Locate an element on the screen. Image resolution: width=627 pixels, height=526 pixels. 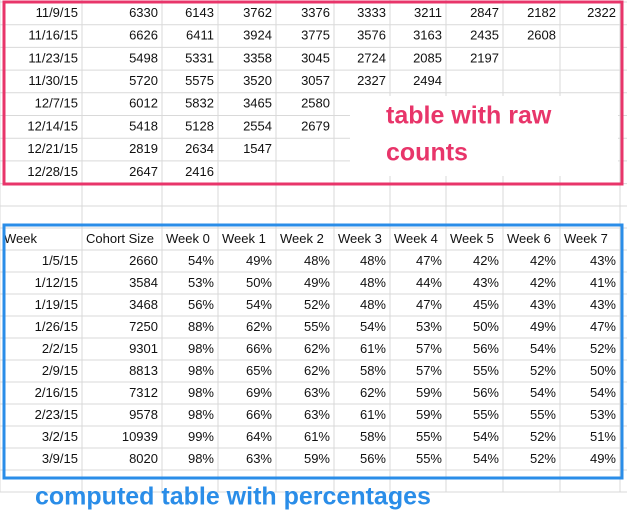
count-cell: 2554 is located at coordinates (257, 125).